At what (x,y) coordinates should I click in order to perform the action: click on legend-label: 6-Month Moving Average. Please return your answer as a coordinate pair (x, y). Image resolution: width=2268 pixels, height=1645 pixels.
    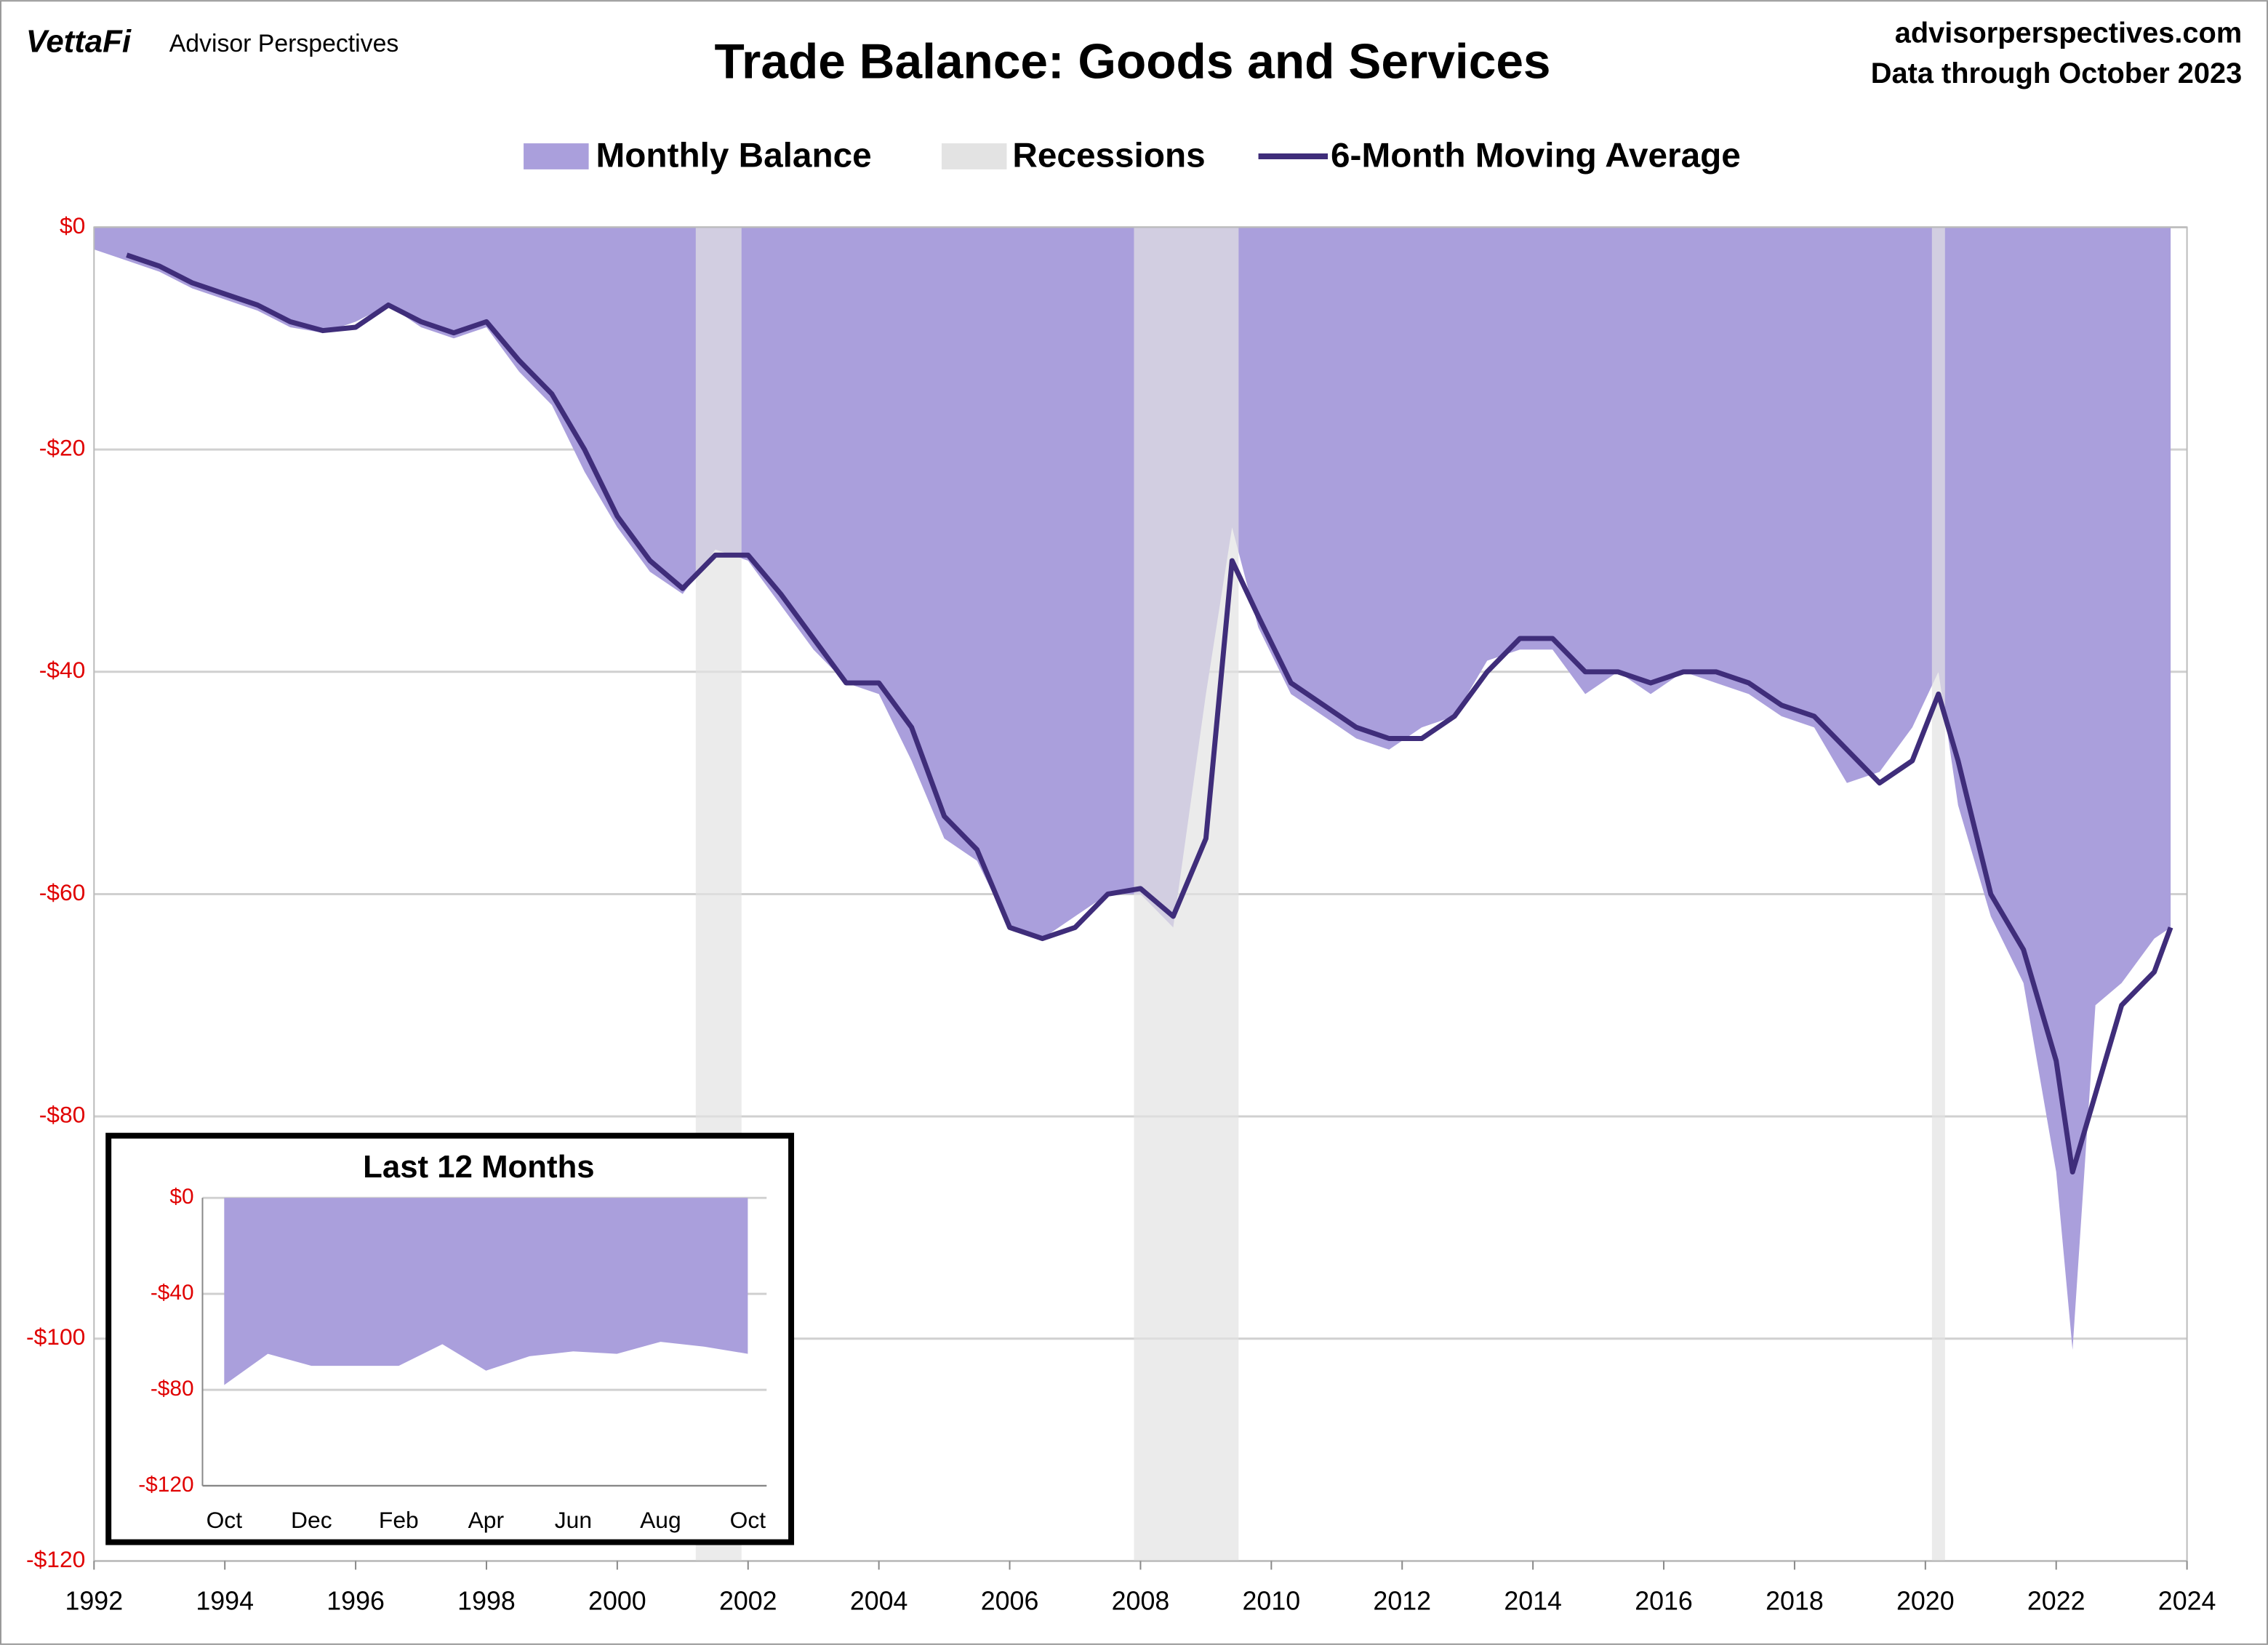
    Looking at the image, I should click on (1536, 156).